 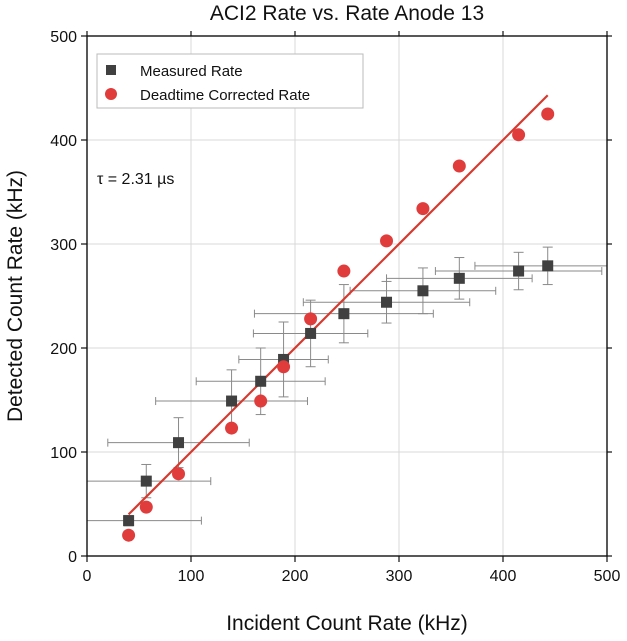 I want to click on legend: Measured Rate Deadtime Corrected Rate, so click(x=230, y=81).